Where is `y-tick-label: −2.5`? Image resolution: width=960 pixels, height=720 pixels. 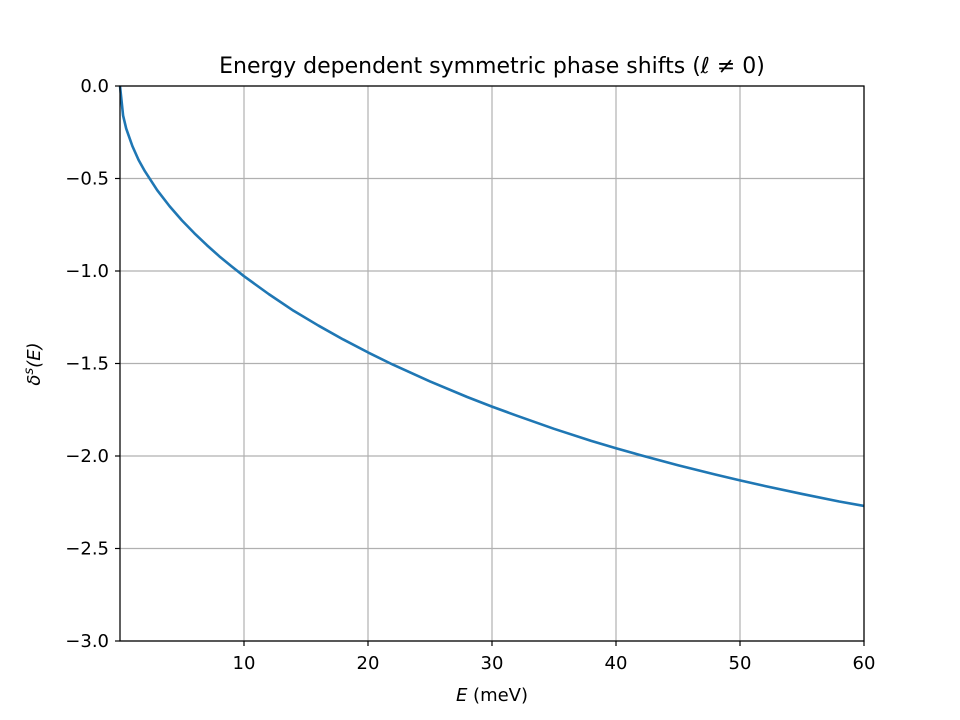 y-tick-label: −2.5 is located at coordinates (87, 549).